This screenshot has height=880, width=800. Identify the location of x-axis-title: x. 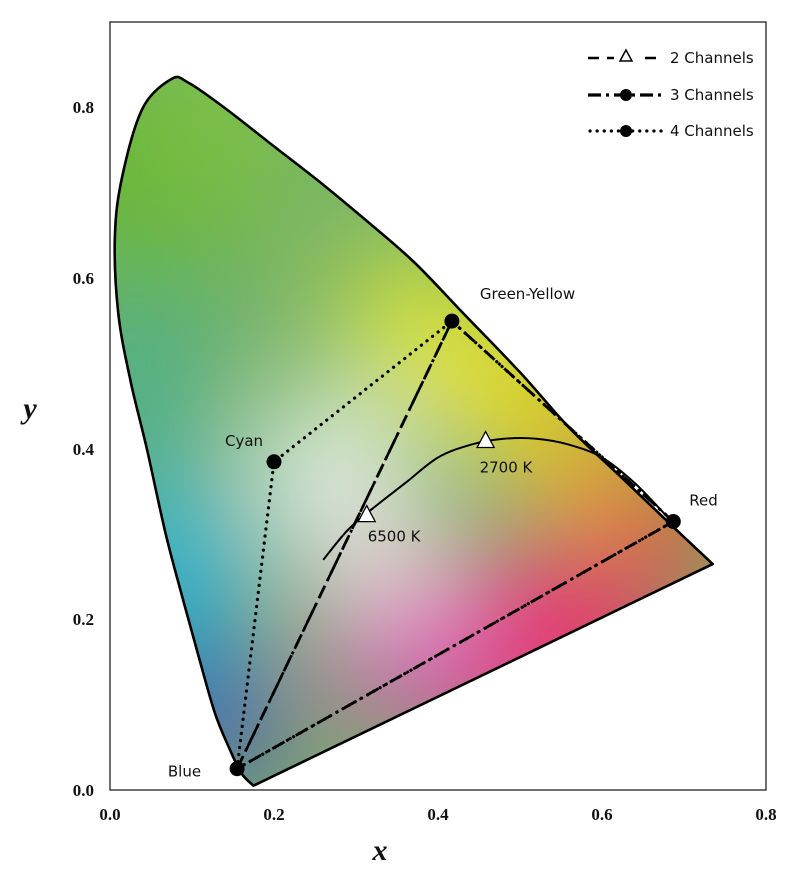
(380, 850).